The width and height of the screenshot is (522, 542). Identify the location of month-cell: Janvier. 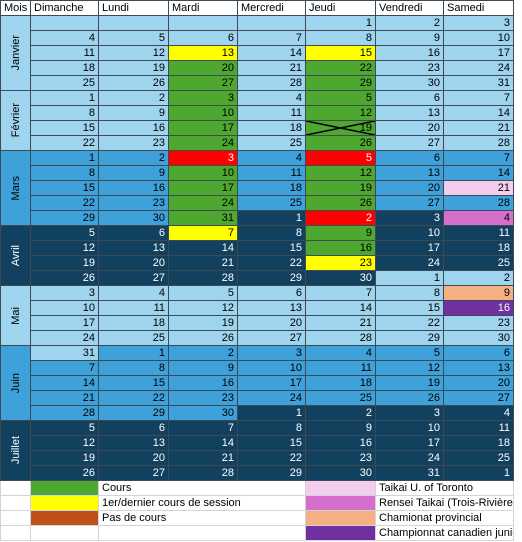
(15, 53).